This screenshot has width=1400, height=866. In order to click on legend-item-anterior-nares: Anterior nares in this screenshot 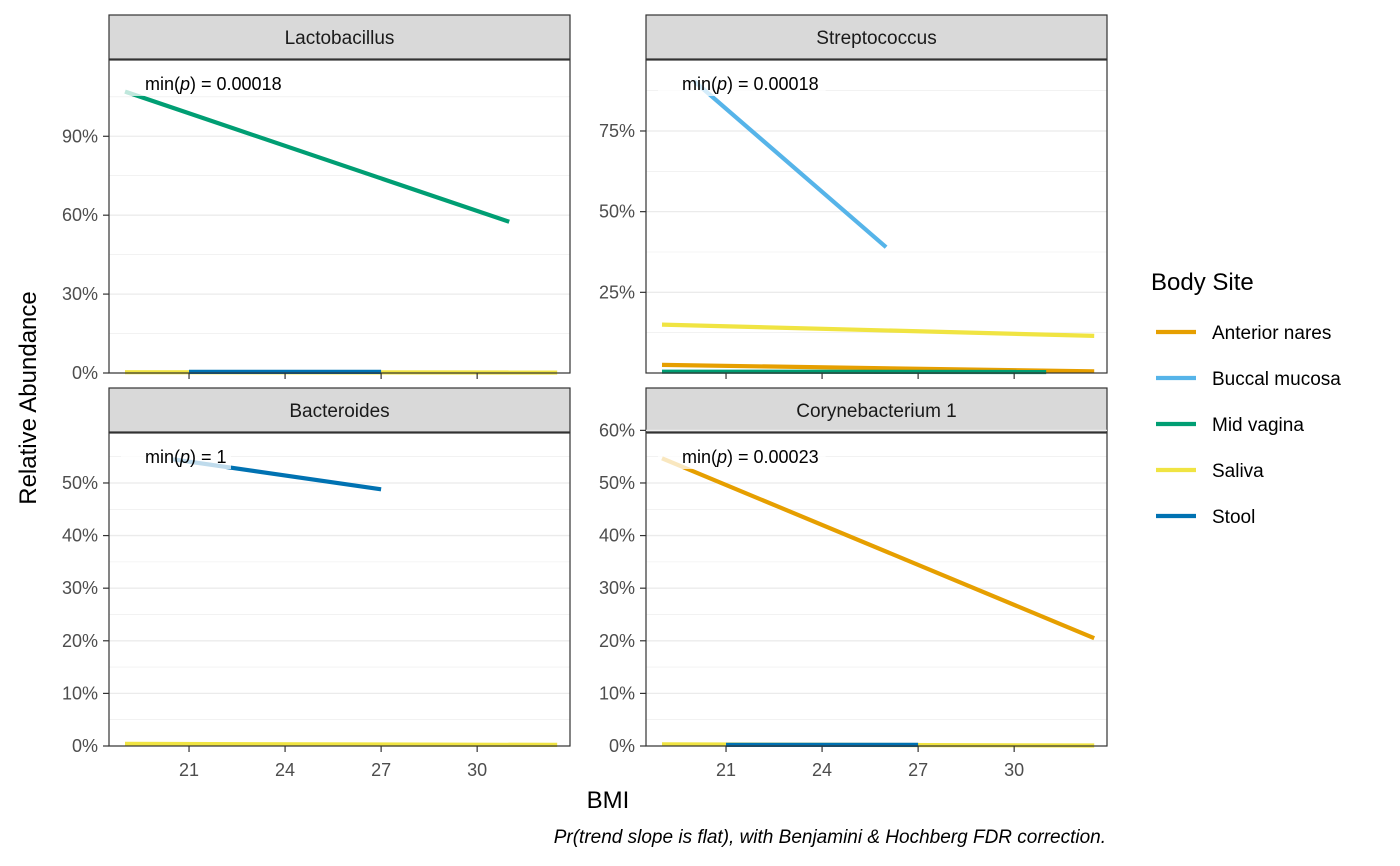, I will do `click(1243, 333)`.